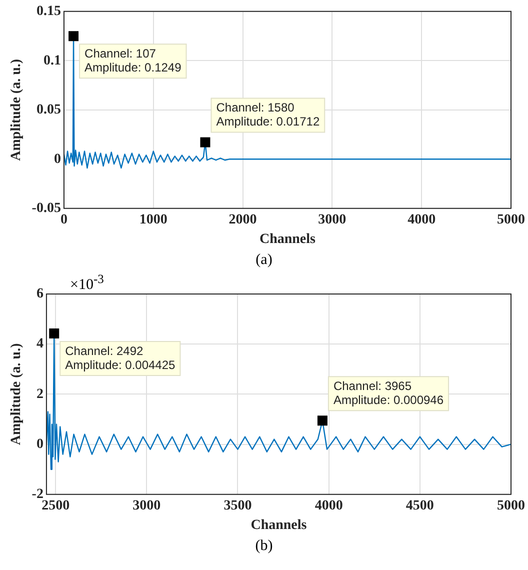 The image size is (528, 570). What do you see at coordinates (40, 344) in the screenshot?
I see `y-tick-label: 4` at bounding box center [40, 344].